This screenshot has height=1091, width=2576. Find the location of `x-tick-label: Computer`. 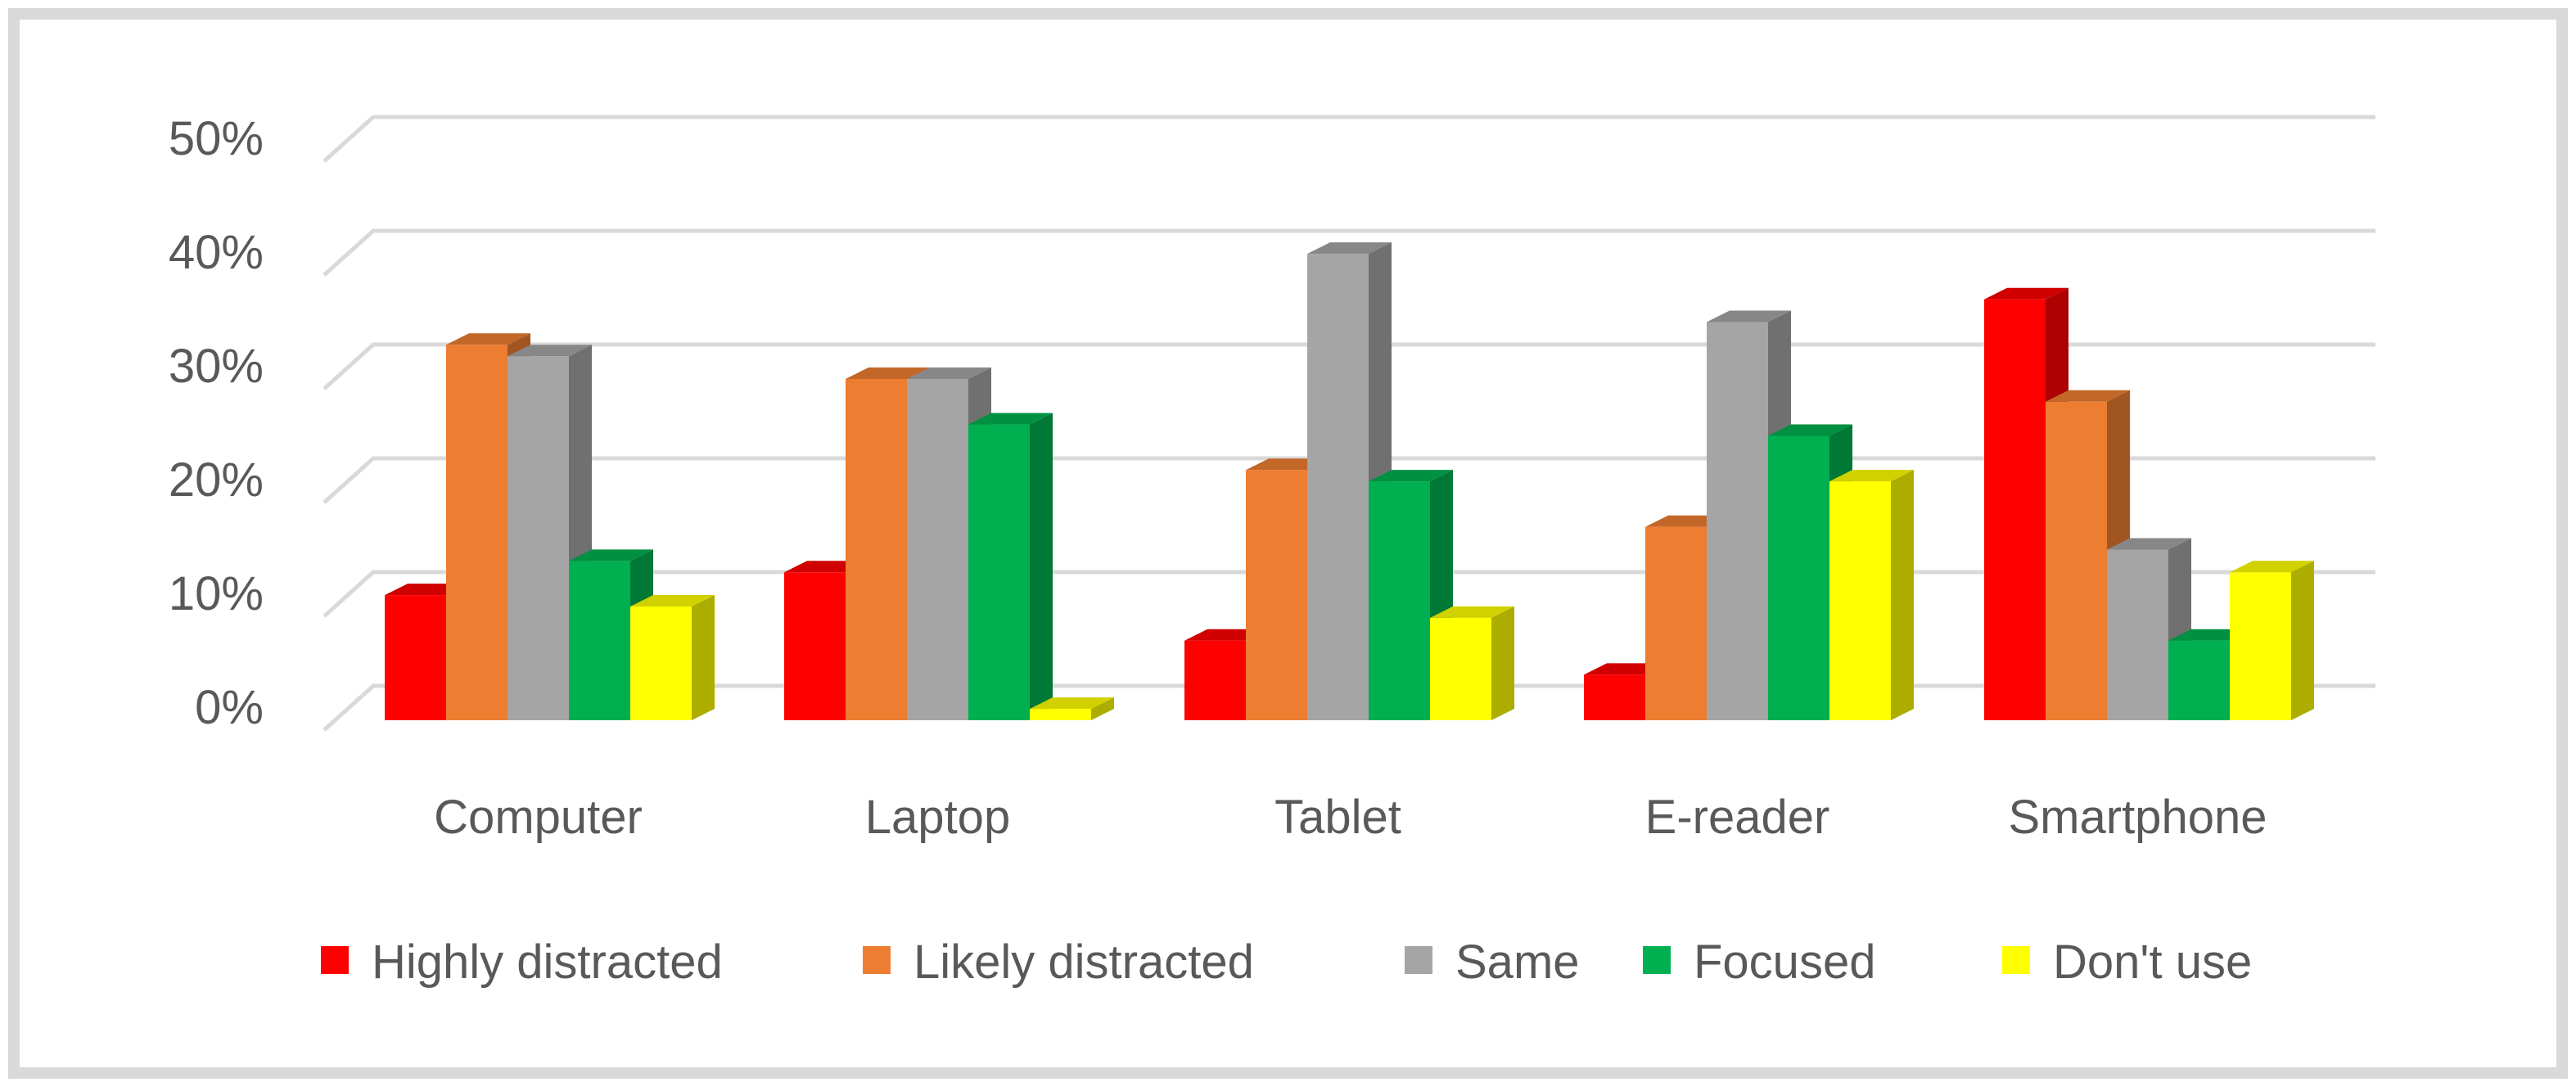

x-tick-label: Computer is located at coordinates (538, 817).